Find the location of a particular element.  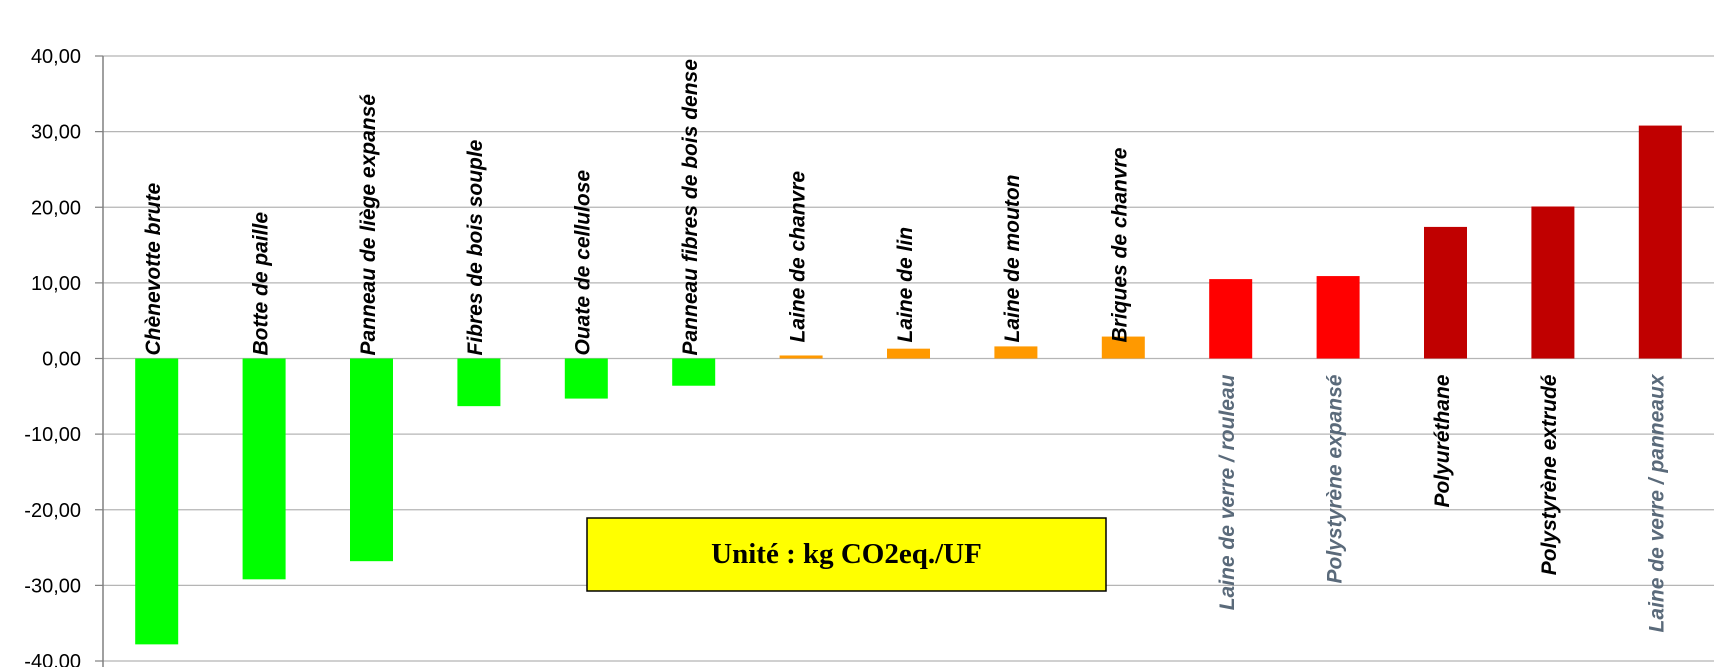

y-tick-label: -40,00 is located at coordinates (52, 659).